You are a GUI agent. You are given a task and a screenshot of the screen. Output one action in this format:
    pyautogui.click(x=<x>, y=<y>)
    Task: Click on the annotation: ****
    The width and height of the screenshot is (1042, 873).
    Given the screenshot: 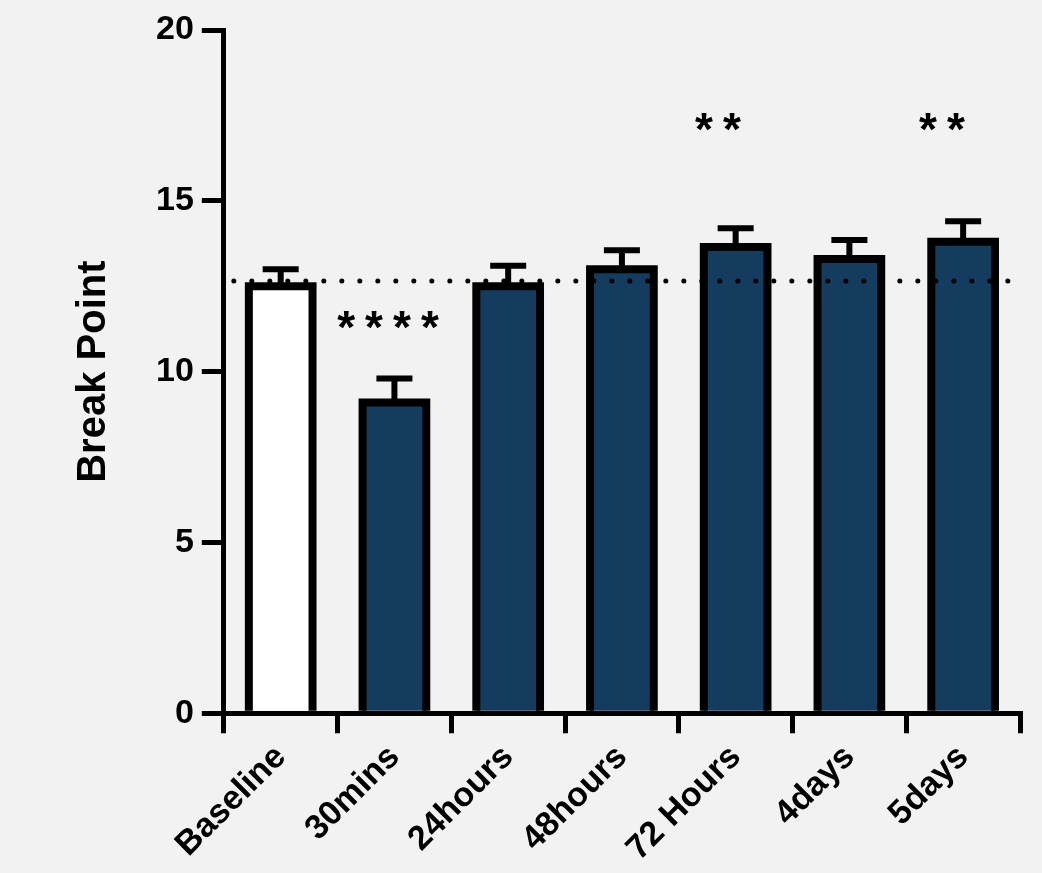 What is the action you would take?
    pyautogui.click(x=388, y=326)
    